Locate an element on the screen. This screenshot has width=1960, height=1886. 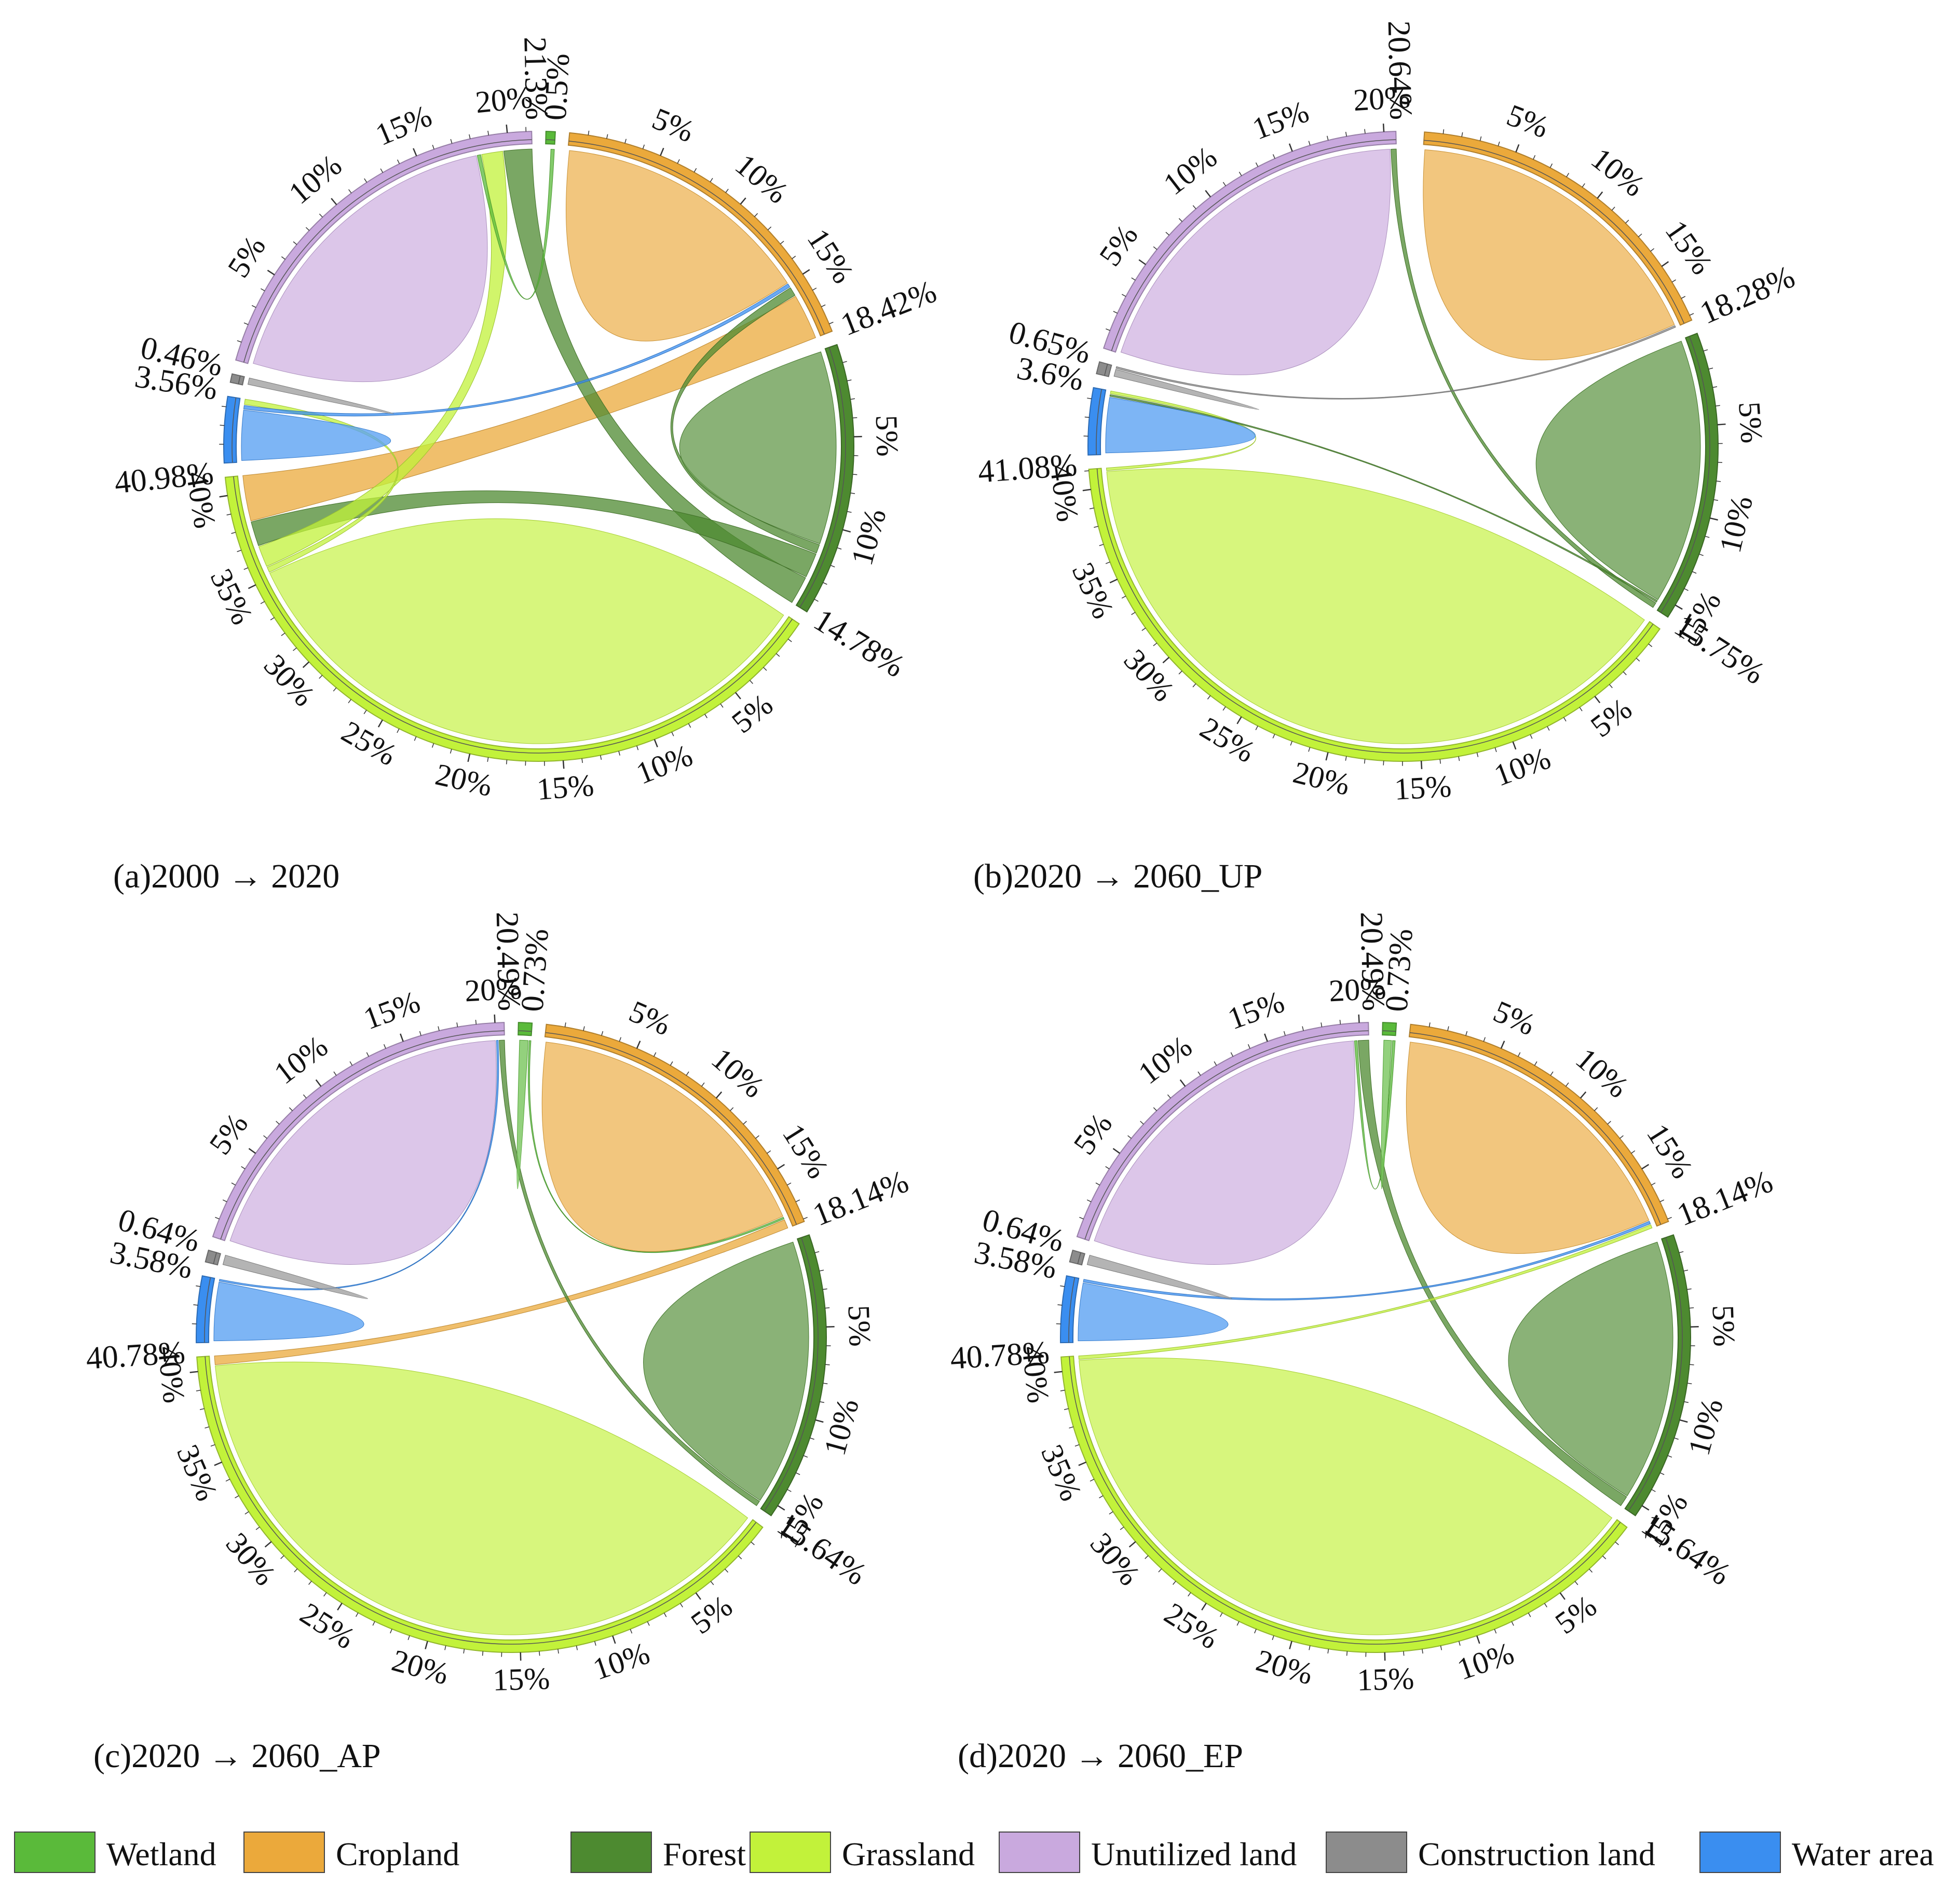
tick-label: 35% is located at coordinates (1061, 1473).